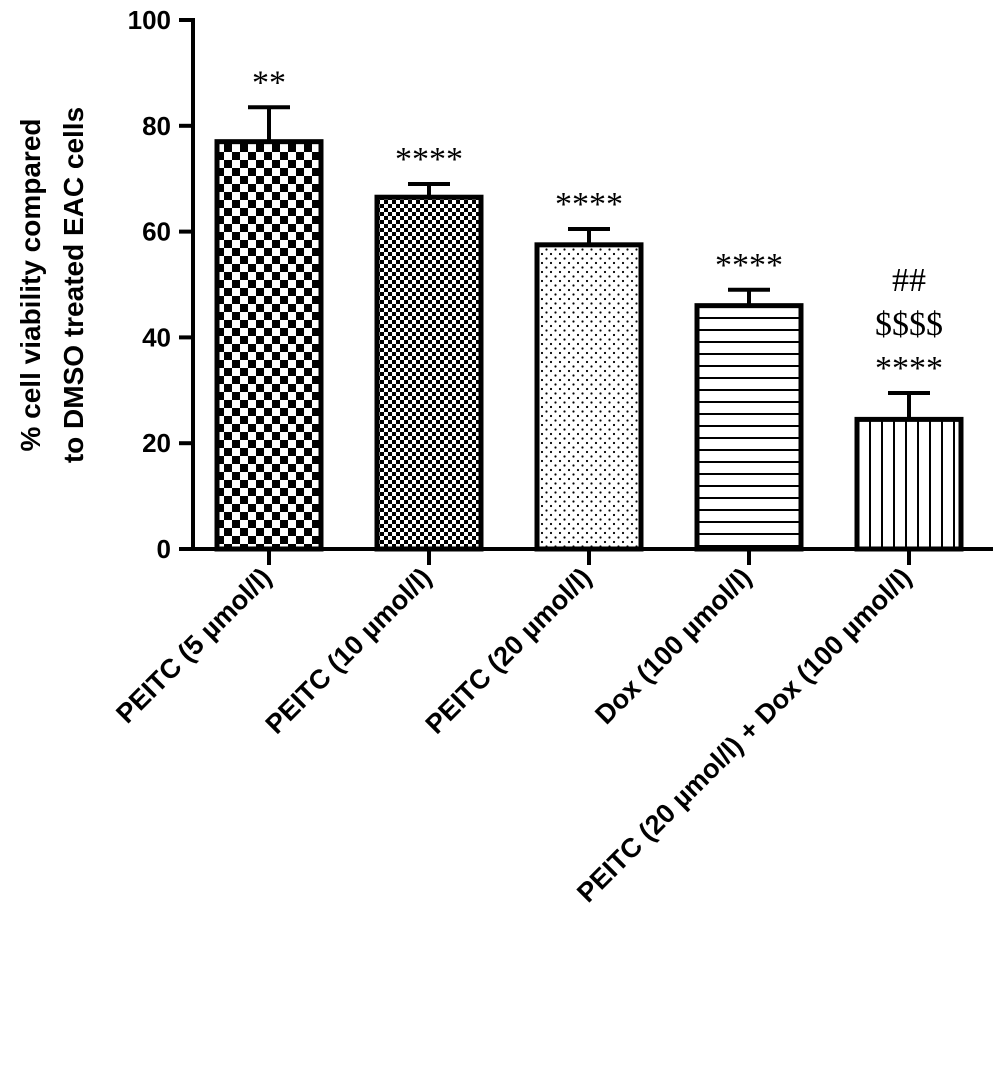 The image size is (1000, 1085). What do you see at coordinates (909, 407) in the screenshot?
I see `bar-group-5: ## $$$$ ****` at bounding box center [909, 407].